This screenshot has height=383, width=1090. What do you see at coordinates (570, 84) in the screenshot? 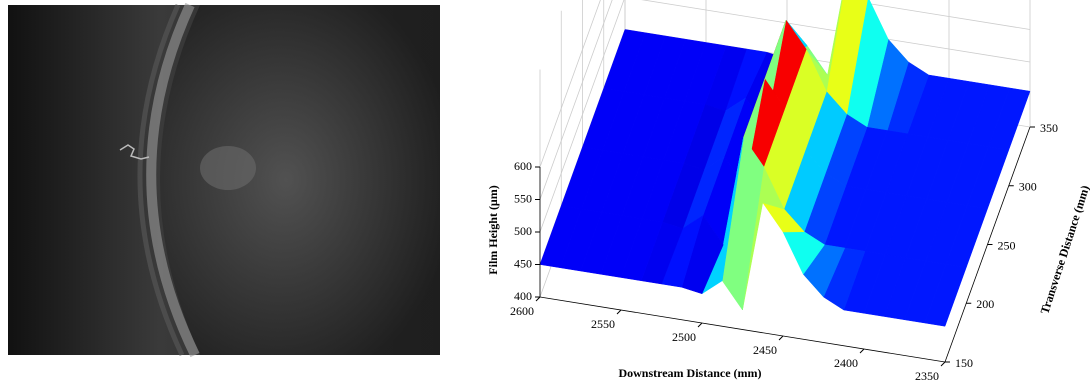
I see `grid-line` at bounding box center [570, 84].